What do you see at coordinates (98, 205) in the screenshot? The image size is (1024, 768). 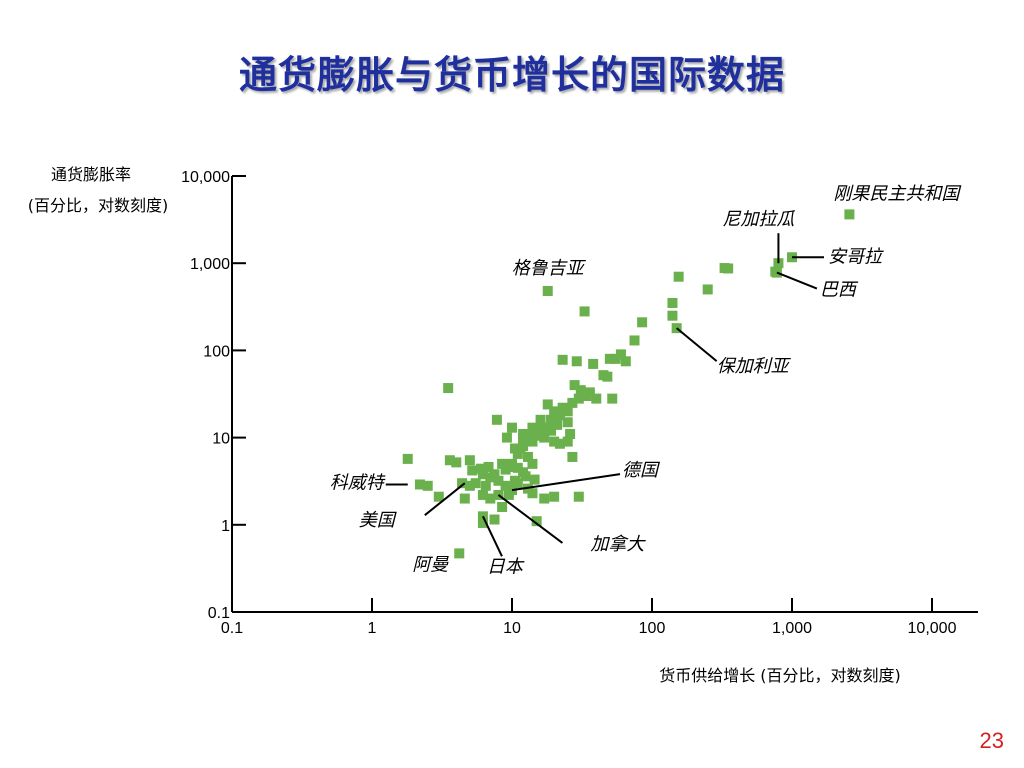 I see `y-axis-label-line2: (百分比，对数刻度)` at bounding box center [98, 205].